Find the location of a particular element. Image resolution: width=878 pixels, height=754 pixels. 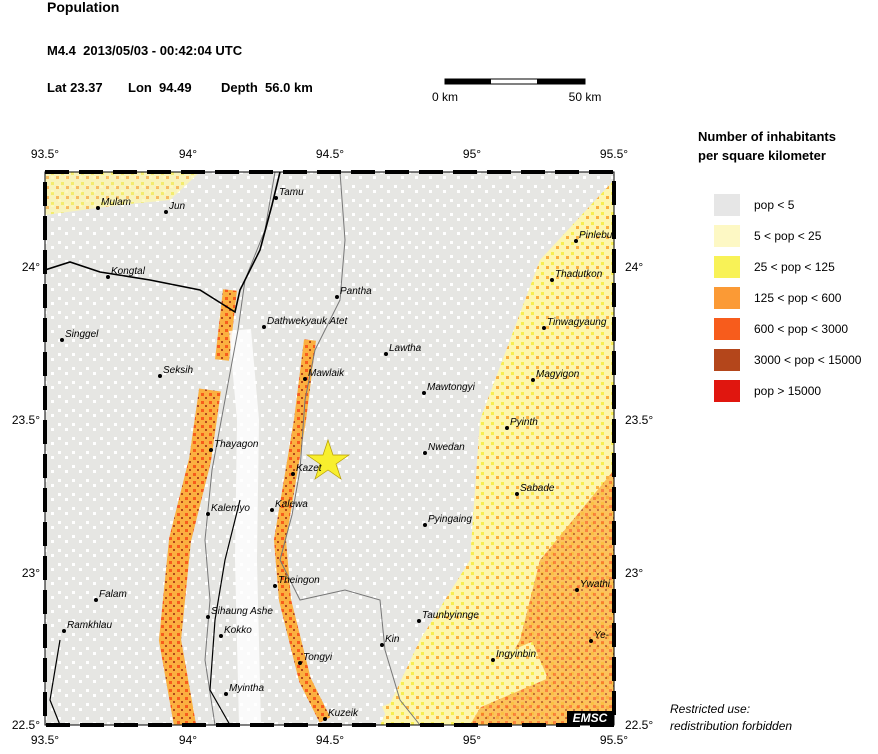

town-label: Kazet is located at coordinates (309, 468).